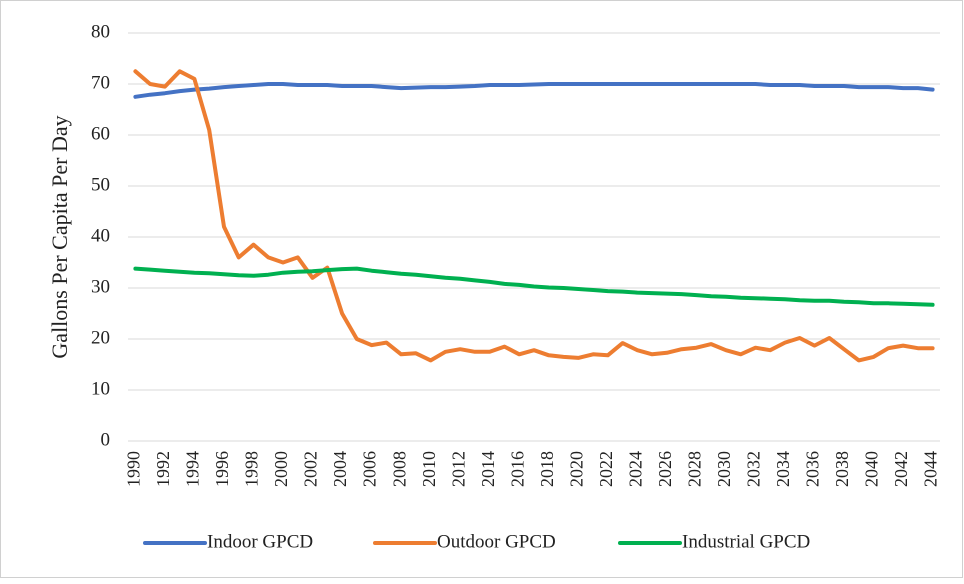 The image size is (964, 584). Describe the element at coordinates (260, 541) in the screenshot. I see `legend-label: Indoor GPCD` at that location.